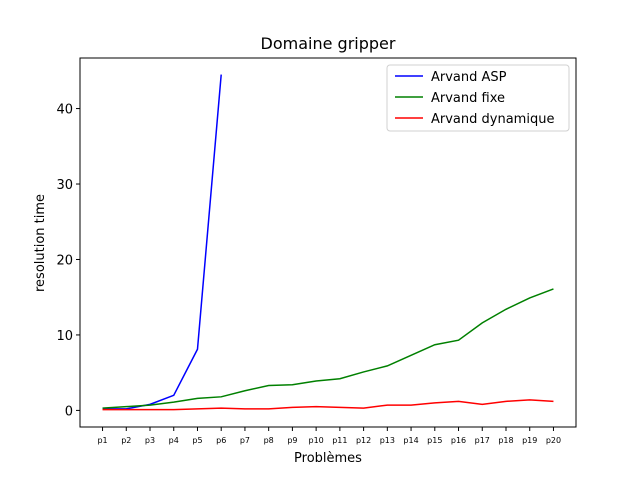  I want to click on x-tick-label: p15, so click(434, 440).